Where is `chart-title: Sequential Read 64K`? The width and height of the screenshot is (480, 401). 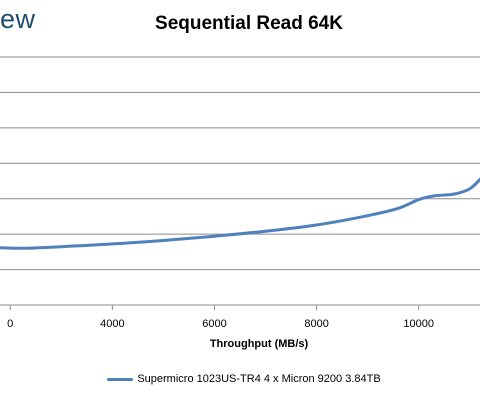
chart-title: Sequential Read 64K is located at coordinates (249, 23).